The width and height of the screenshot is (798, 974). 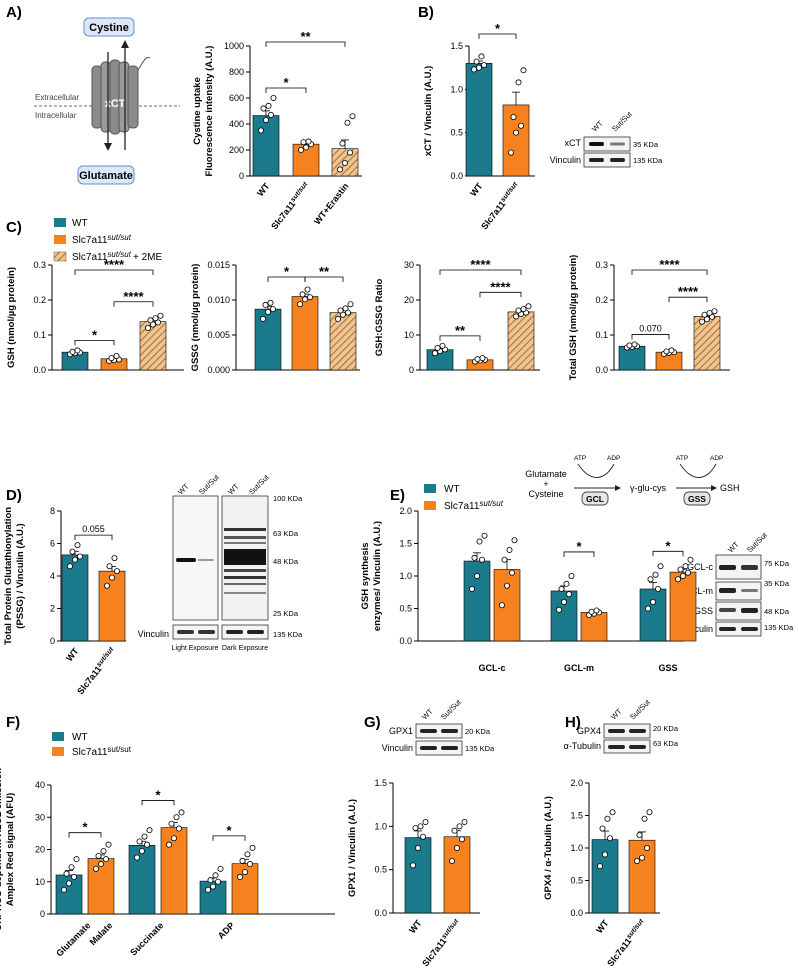 I want to click on y-tick-label: 40, so click(x=40, y=785).